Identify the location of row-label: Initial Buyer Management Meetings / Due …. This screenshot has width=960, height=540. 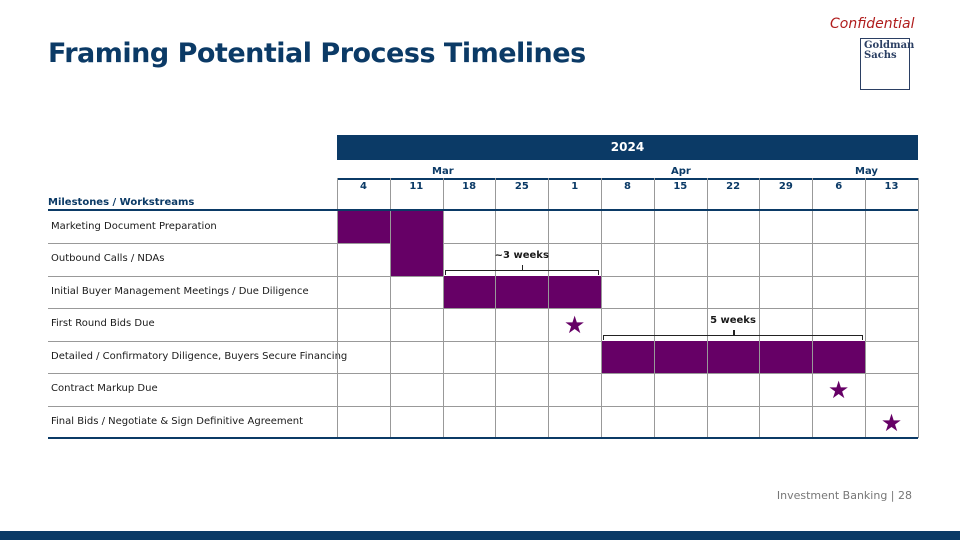
(180, 291).